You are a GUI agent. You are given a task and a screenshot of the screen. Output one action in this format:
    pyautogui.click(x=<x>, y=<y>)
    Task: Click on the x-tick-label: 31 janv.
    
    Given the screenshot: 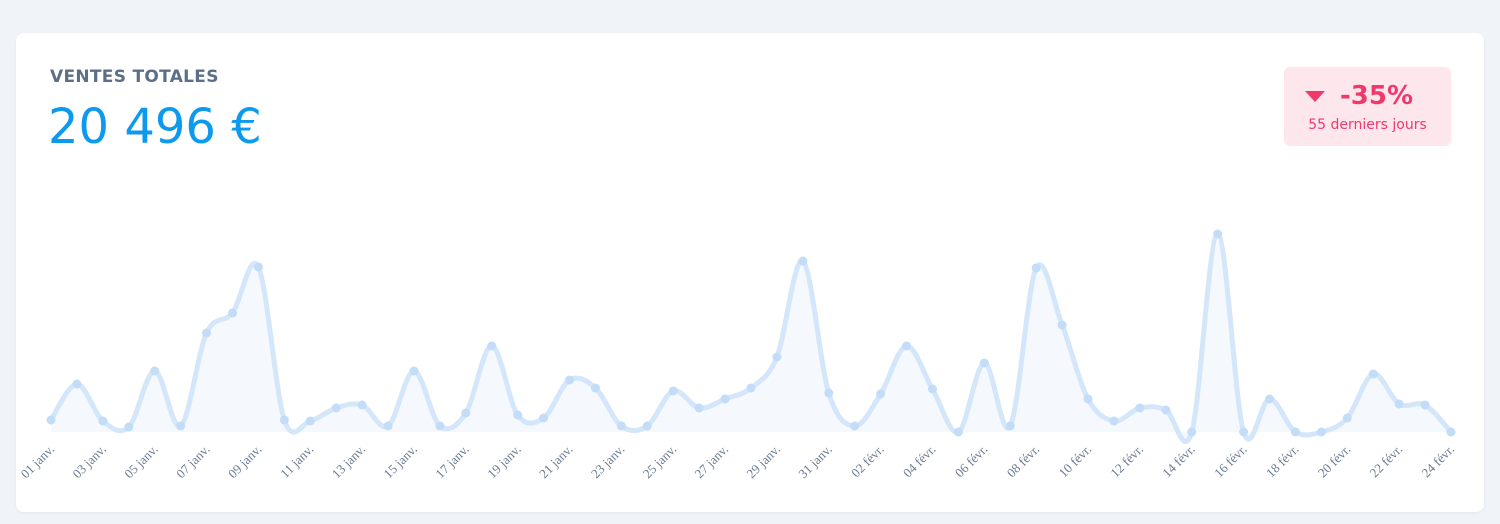 What is the action you would take?
    pyautogui.click(x=815, y=462)
    